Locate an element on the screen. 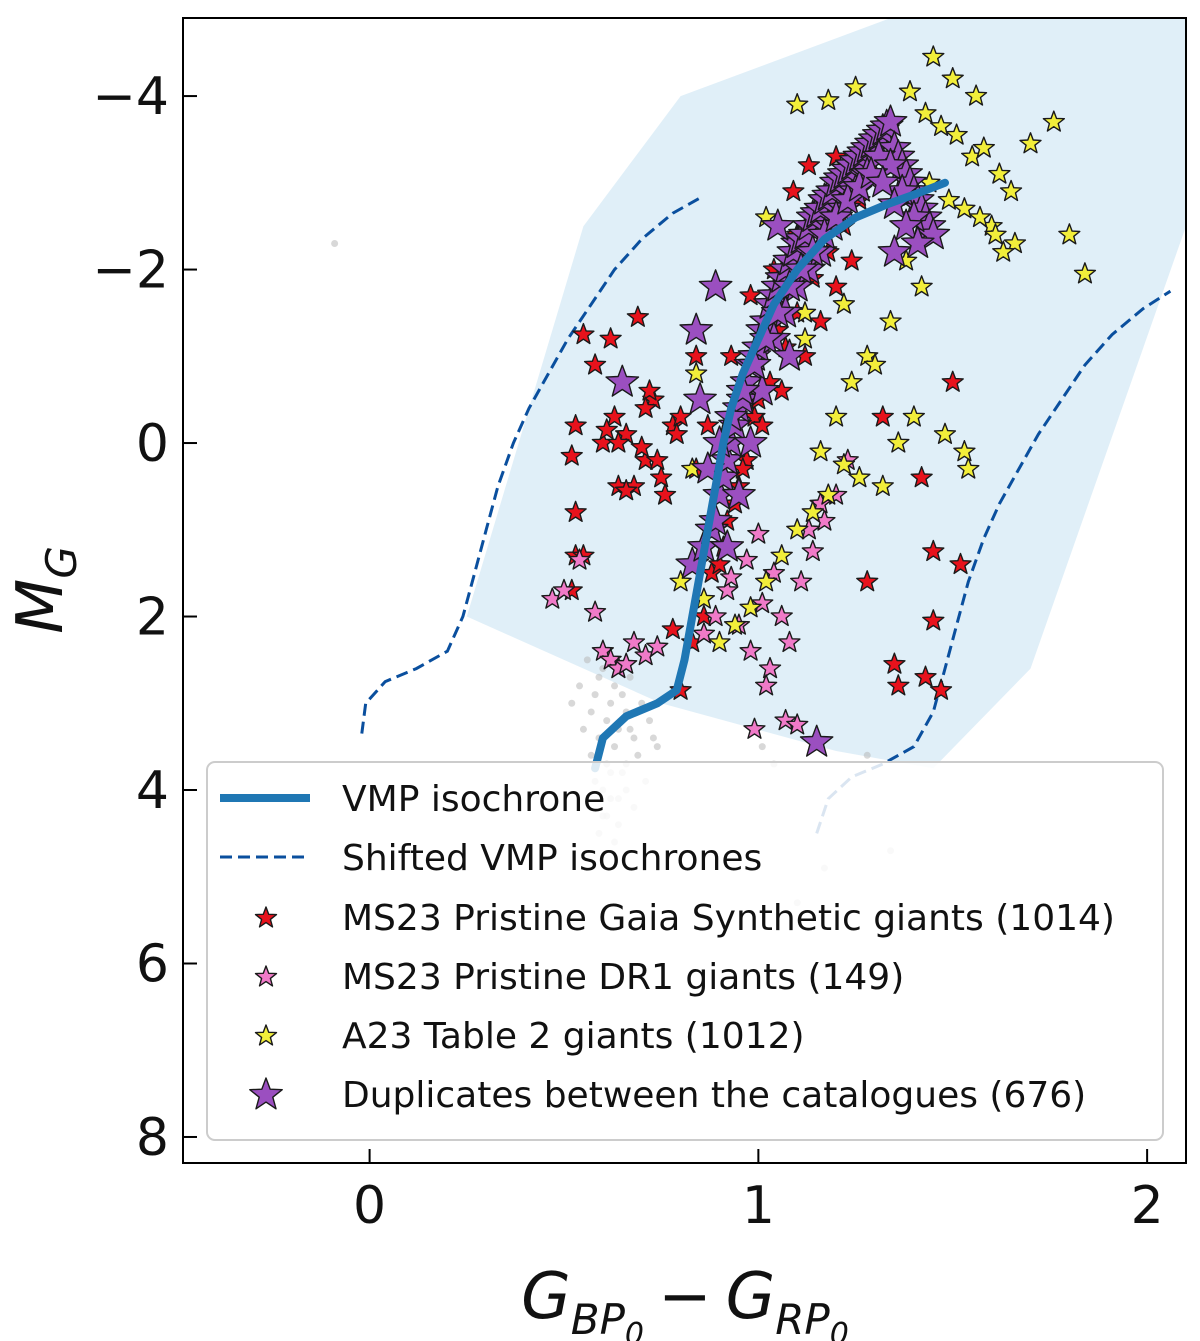  y-axis-label: MG is located at coordinates (45, 590).